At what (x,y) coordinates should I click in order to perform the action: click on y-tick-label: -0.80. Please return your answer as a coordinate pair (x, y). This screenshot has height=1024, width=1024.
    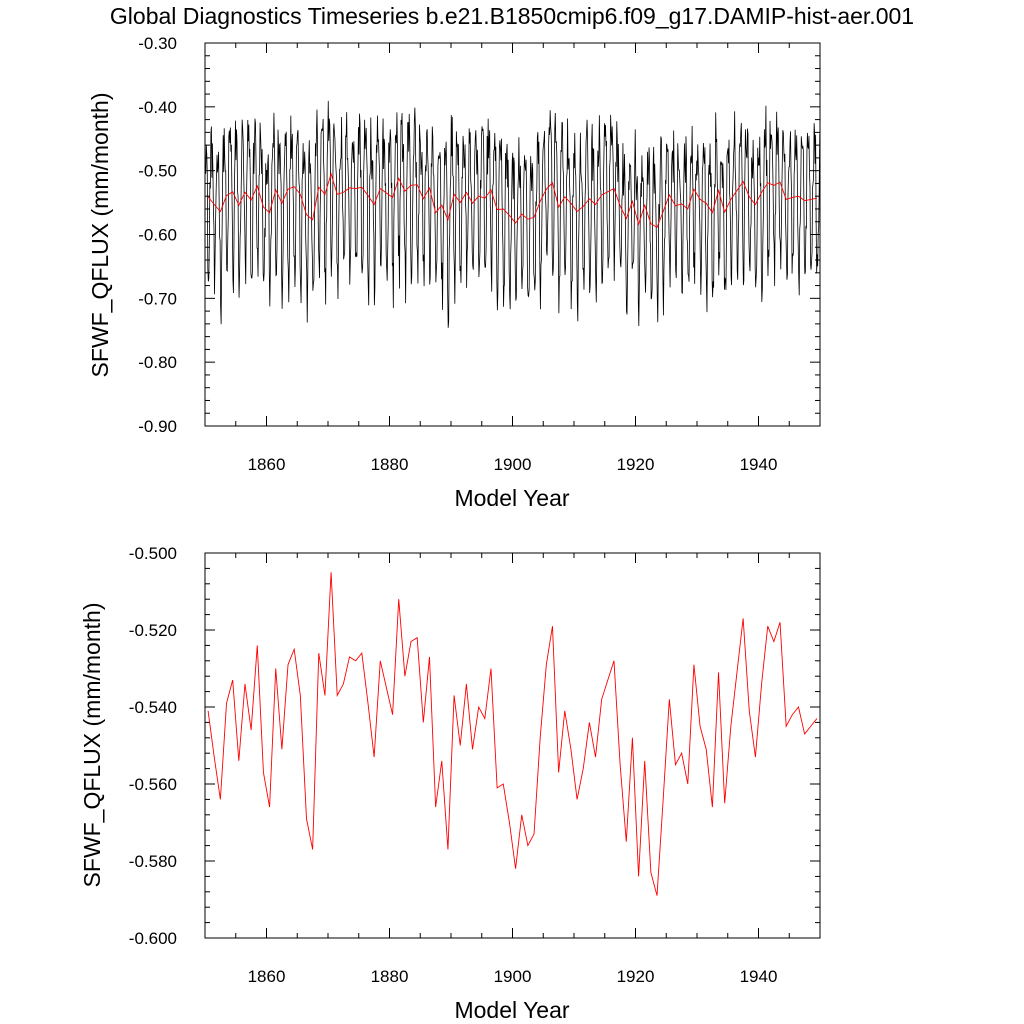
    Looking at the image, I should click on (157, 362).